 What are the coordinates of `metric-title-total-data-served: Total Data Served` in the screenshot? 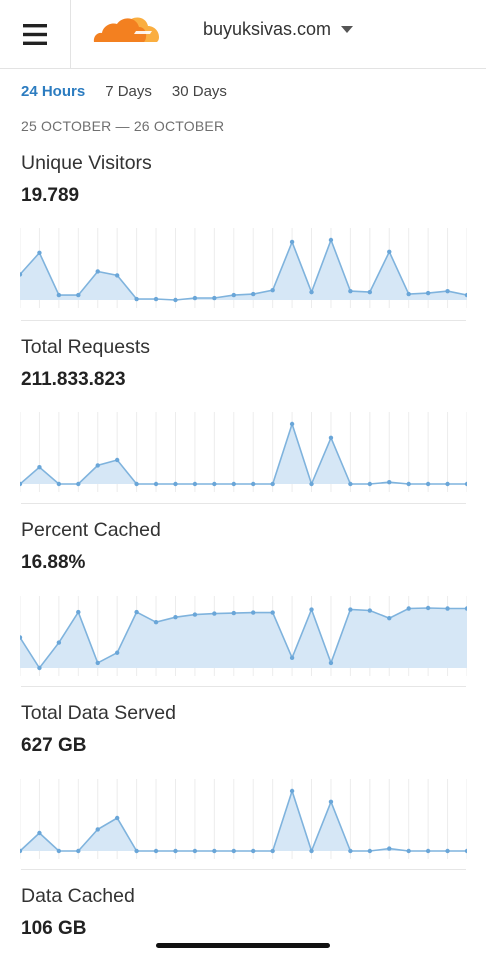 It's located at (99, 713).